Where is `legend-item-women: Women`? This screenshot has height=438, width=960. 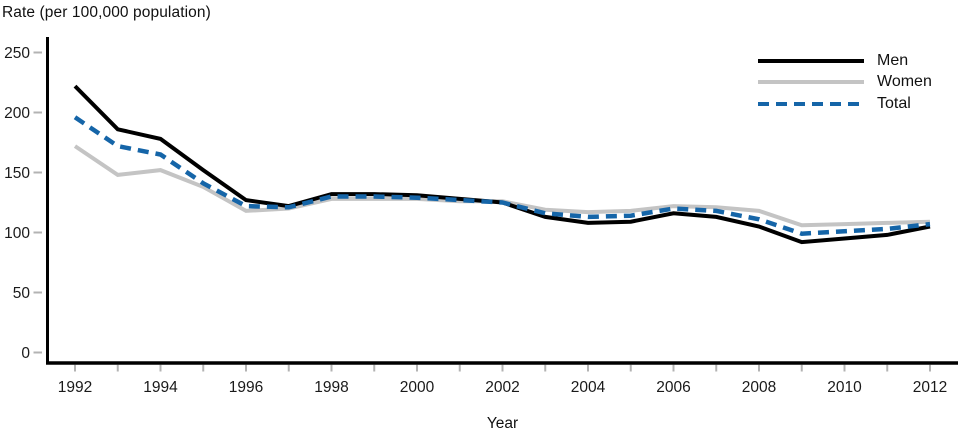
legend-item-women: Women is located at coordinates (845, 83).